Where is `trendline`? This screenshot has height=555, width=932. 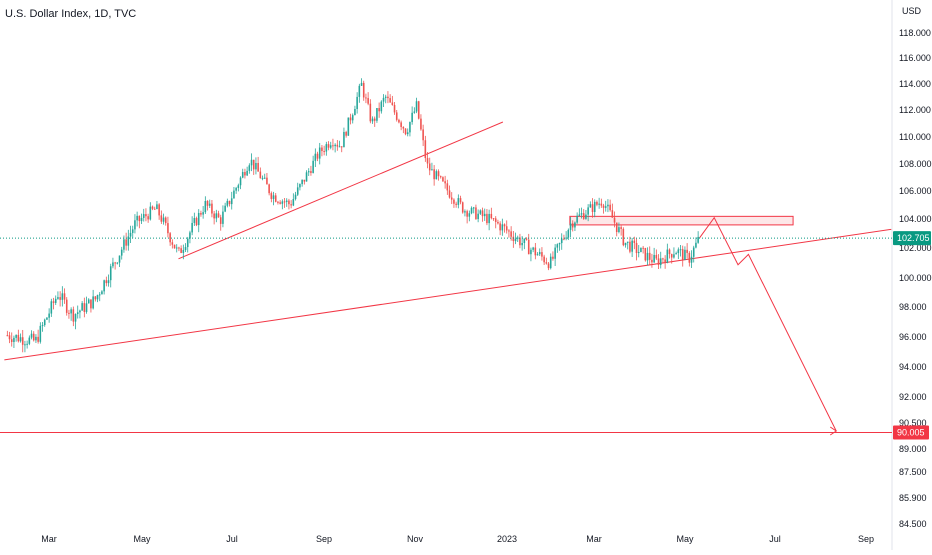
trendline is located at coordinates (341, 190).